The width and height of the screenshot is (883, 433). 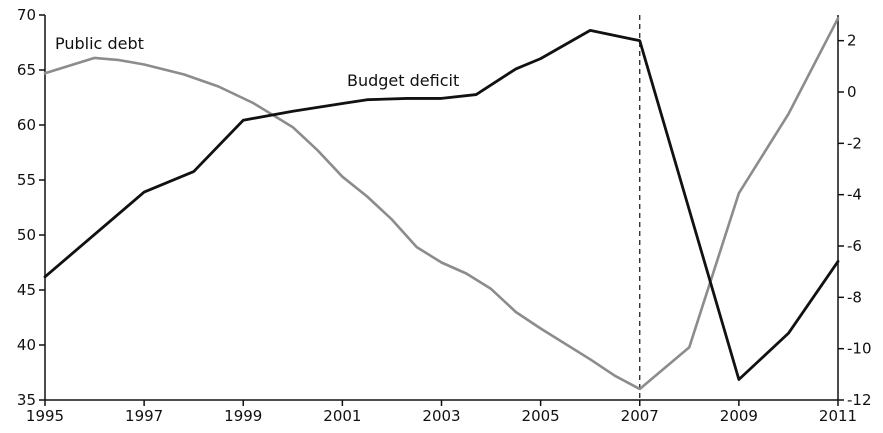 I want to click on x-tick-label: 1997, so click(x=144, y=416).